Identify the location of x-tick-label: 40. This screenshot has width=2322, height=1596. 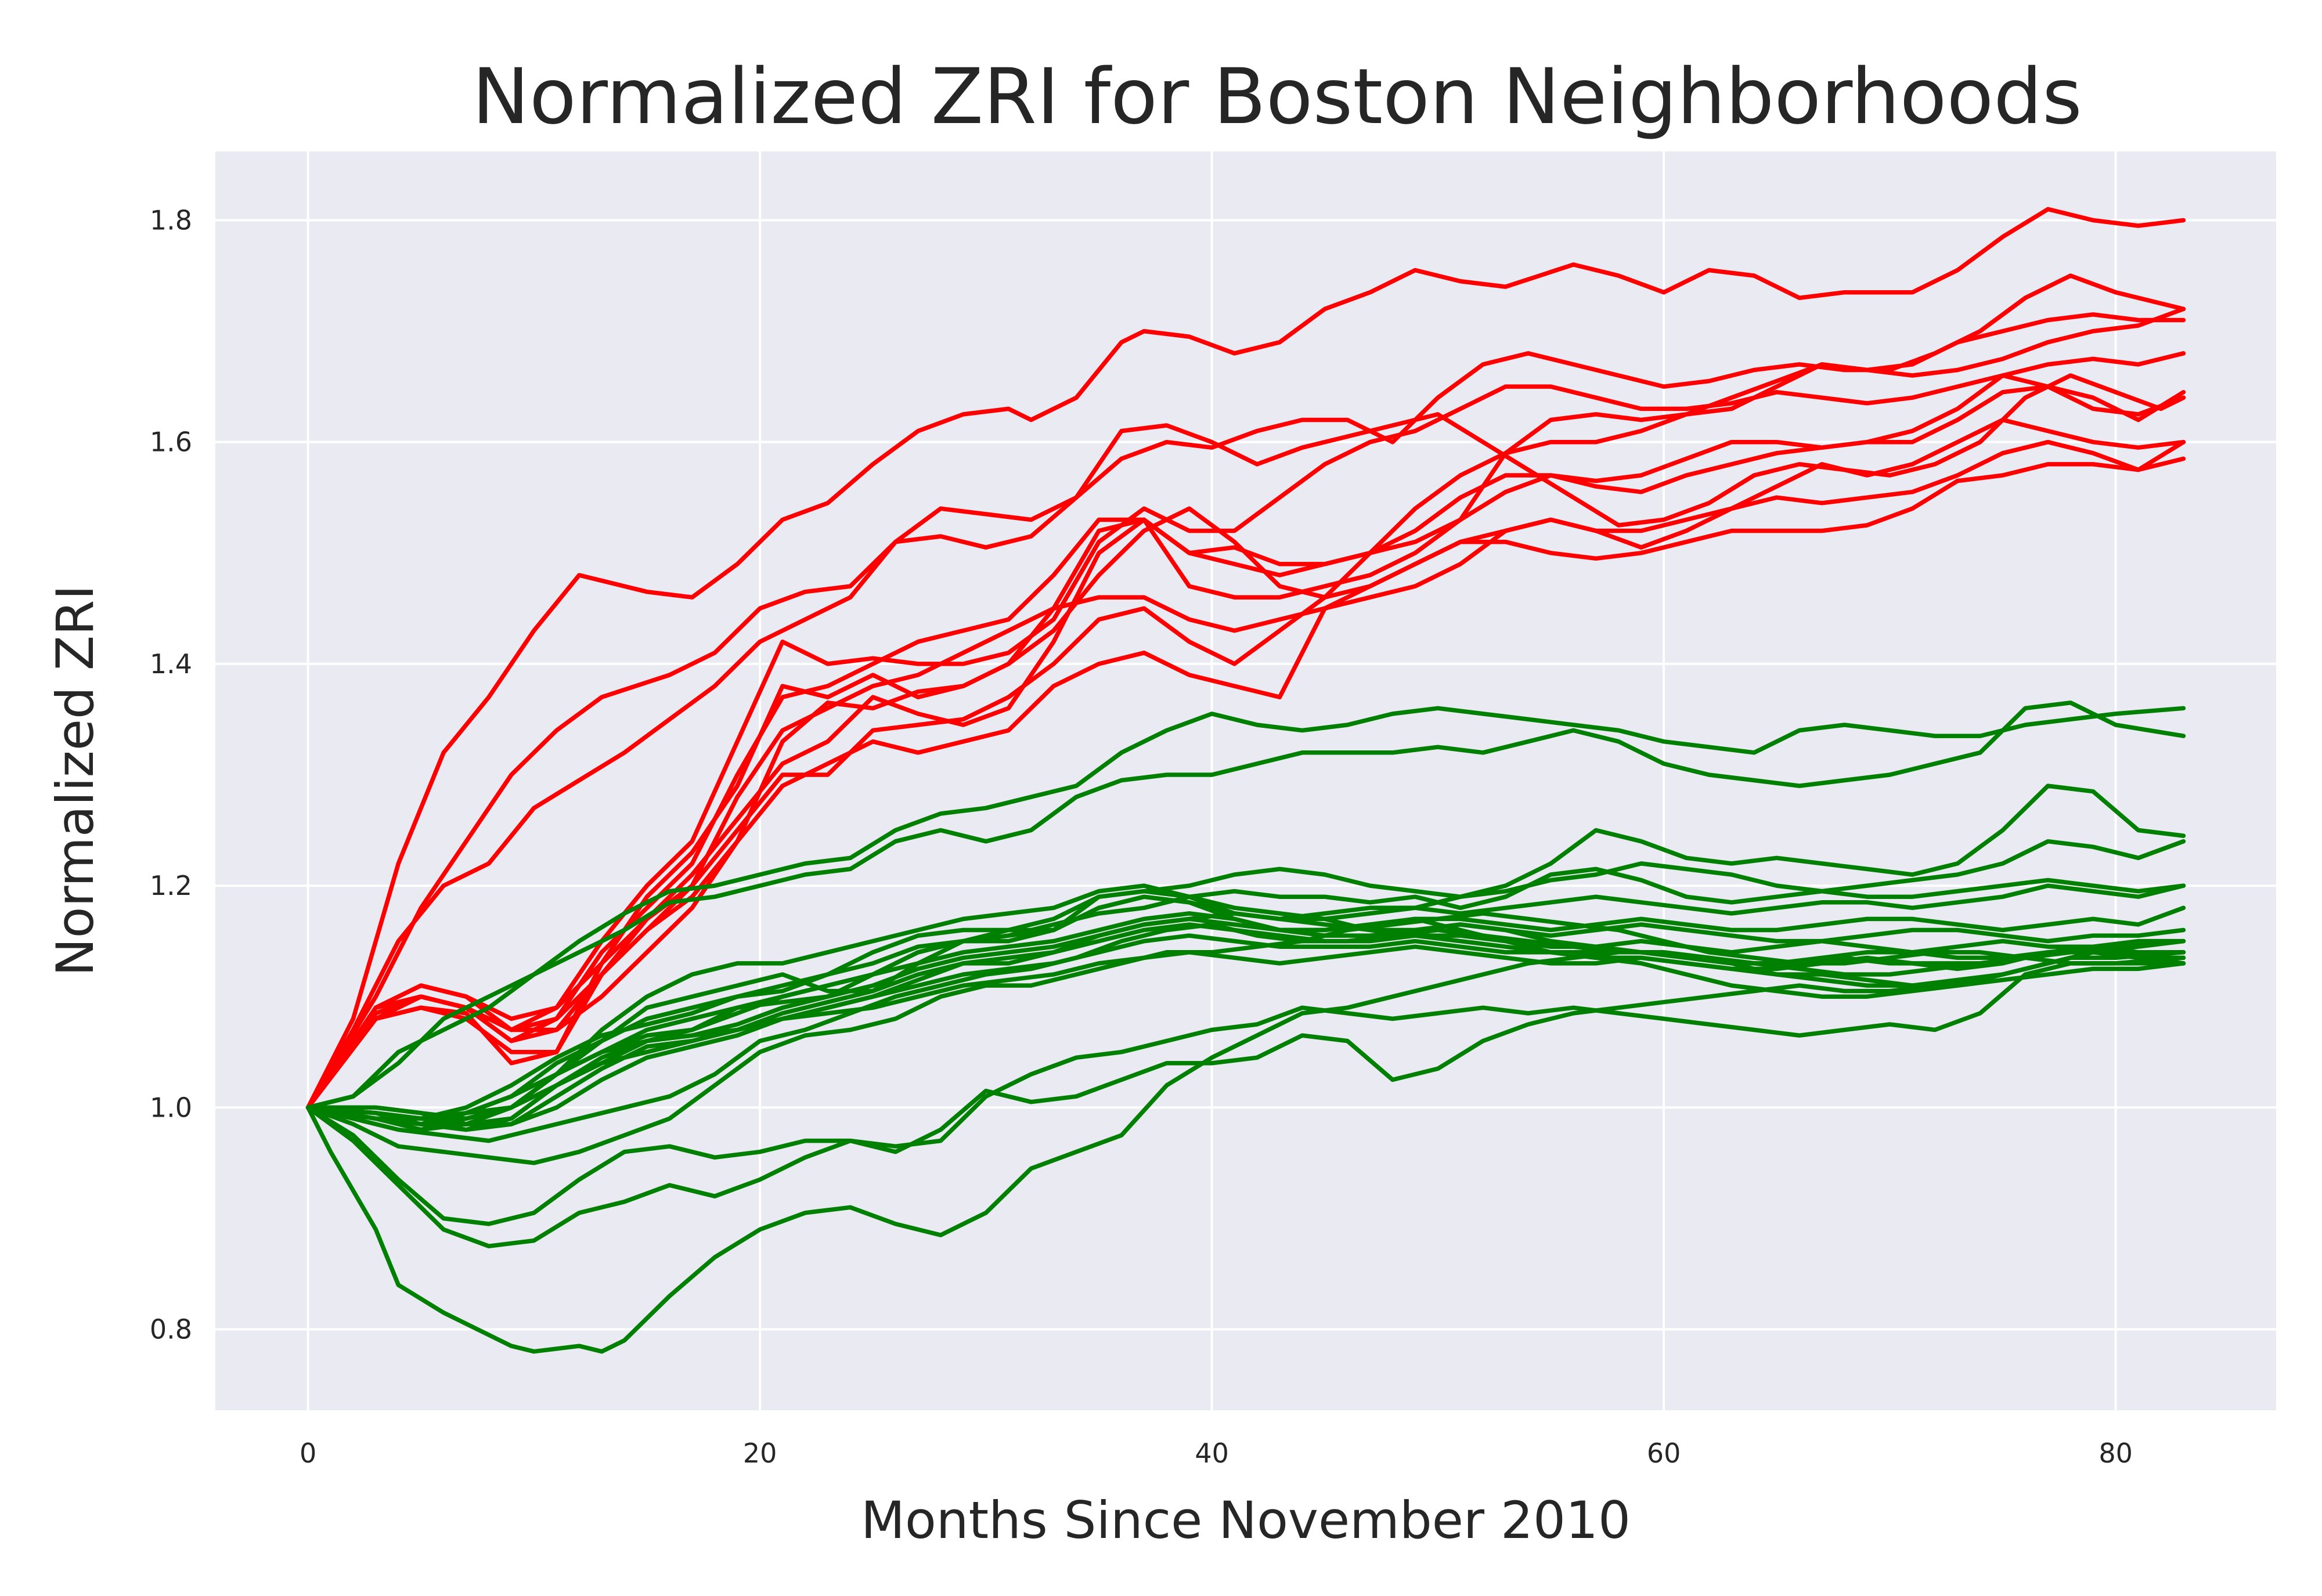
(1212, 1454).